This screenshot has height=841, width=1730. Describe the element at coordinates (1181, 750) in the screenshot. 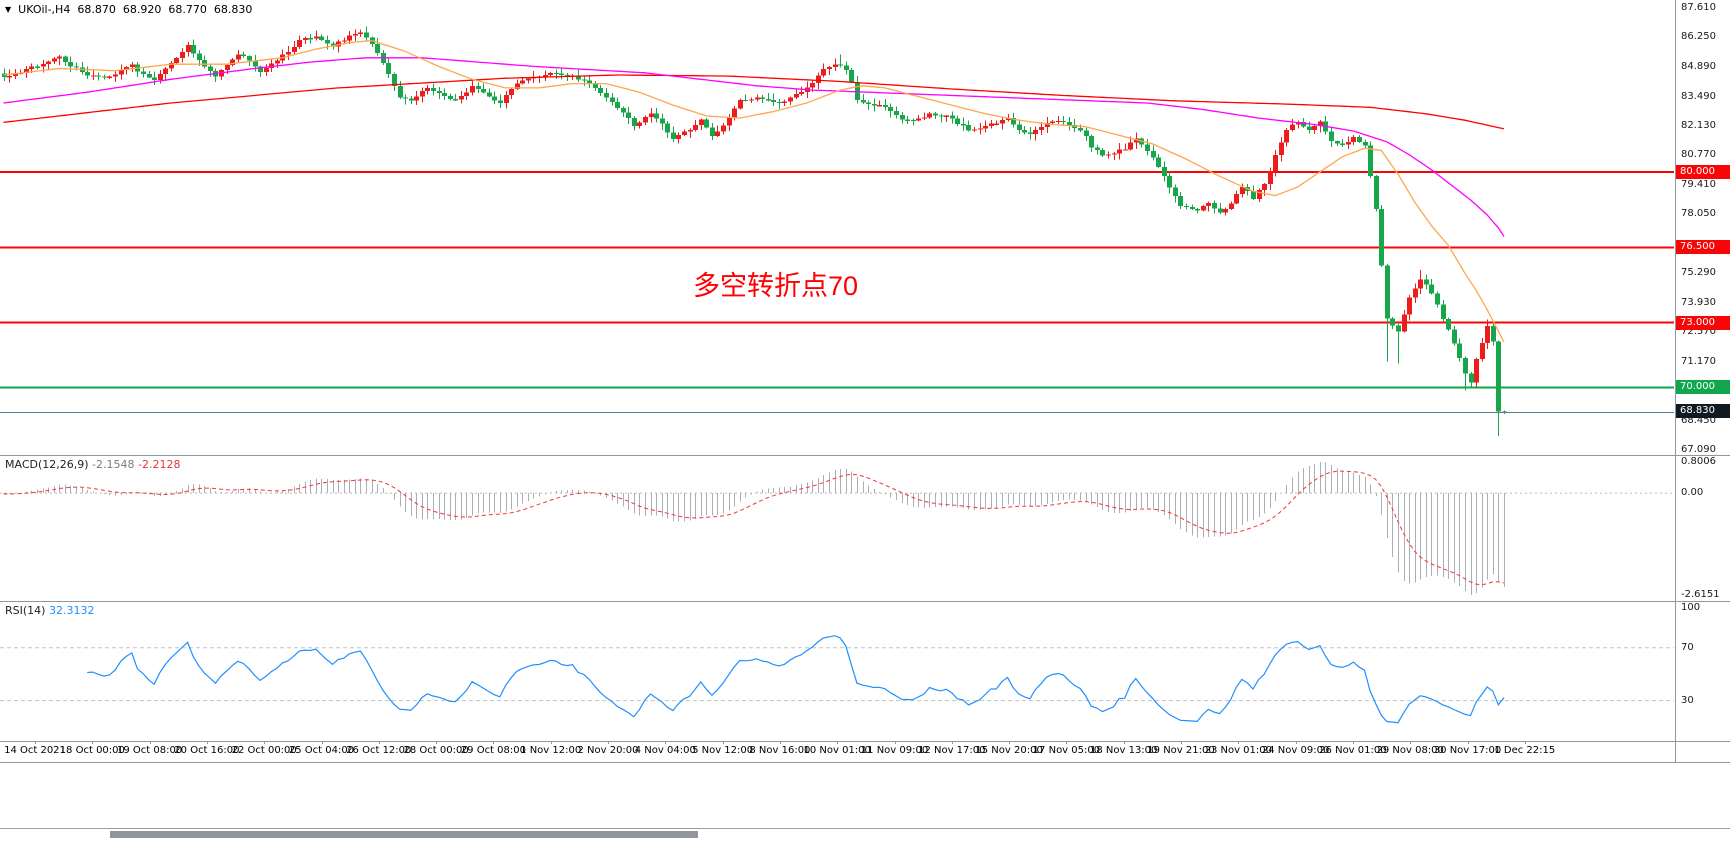

I see `time-axis-label: 19 Nov 21:00` at that location.